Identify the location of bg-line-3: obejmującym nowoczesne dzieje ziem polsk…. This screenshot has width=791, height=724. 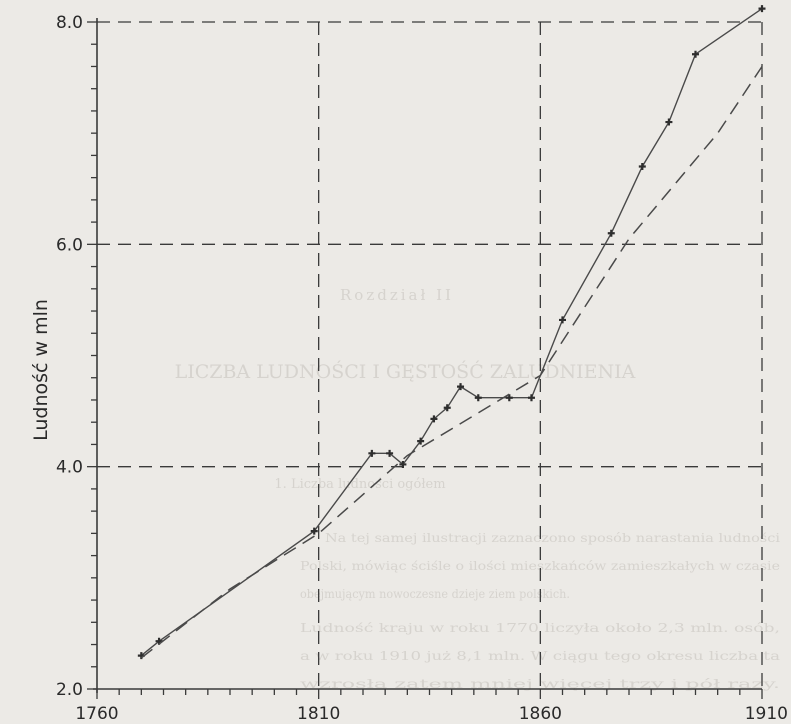
(435, 594).